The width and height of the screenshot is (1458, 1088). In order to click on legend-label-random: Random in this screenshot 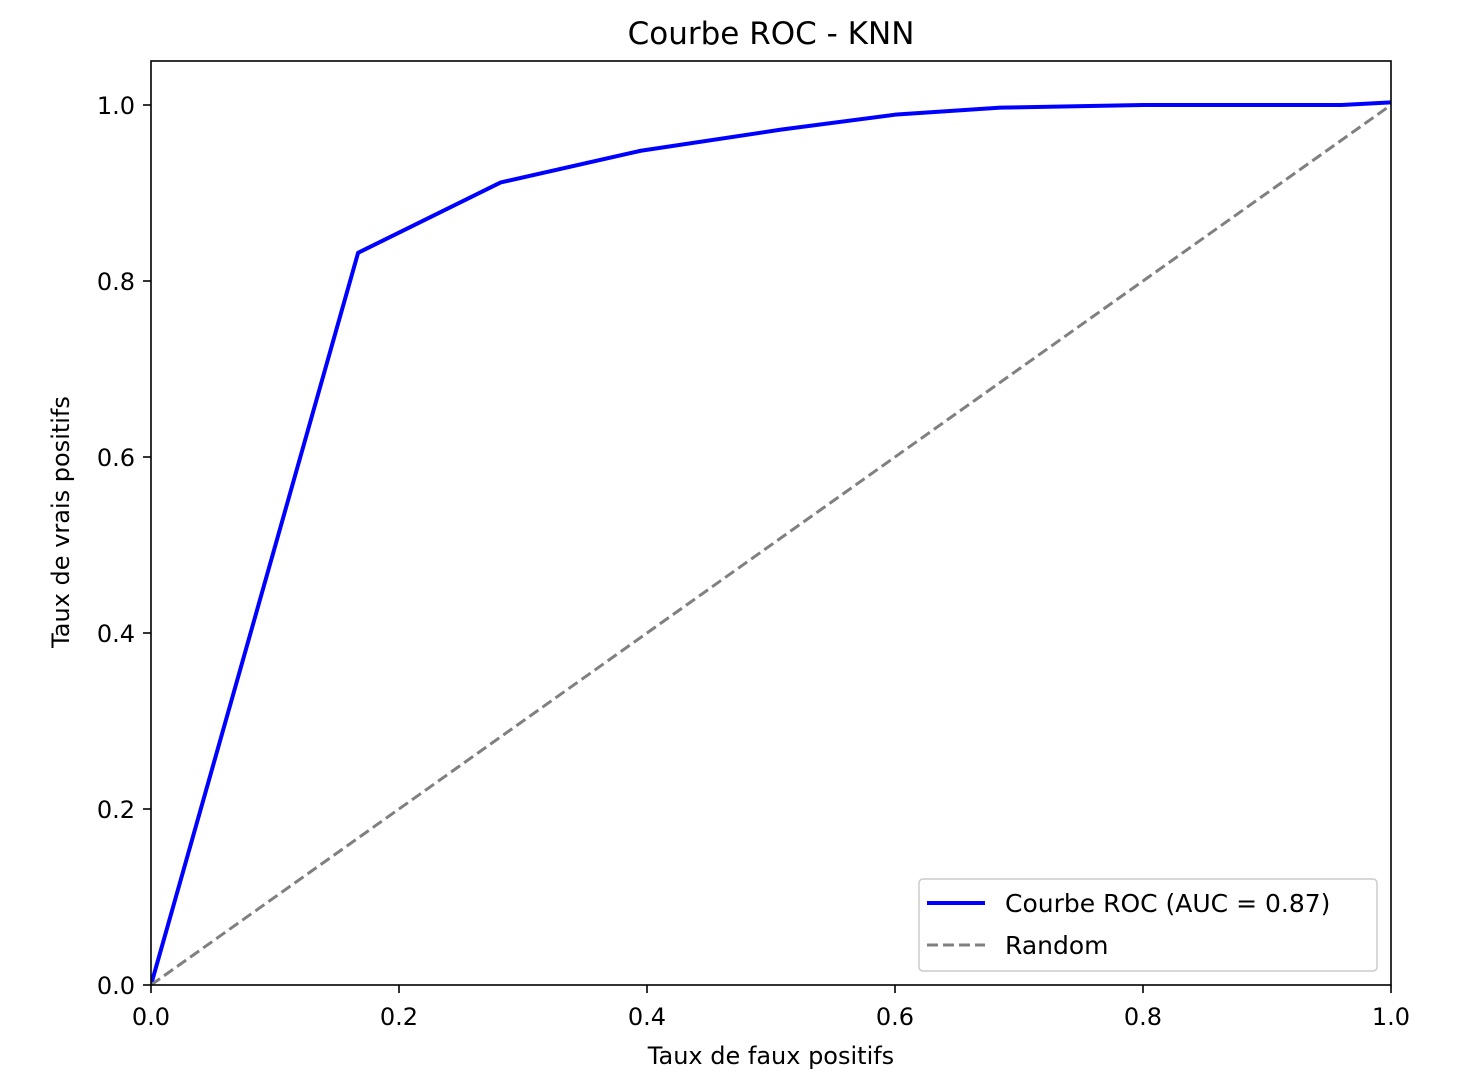, I will do `click(1057, 945)`.